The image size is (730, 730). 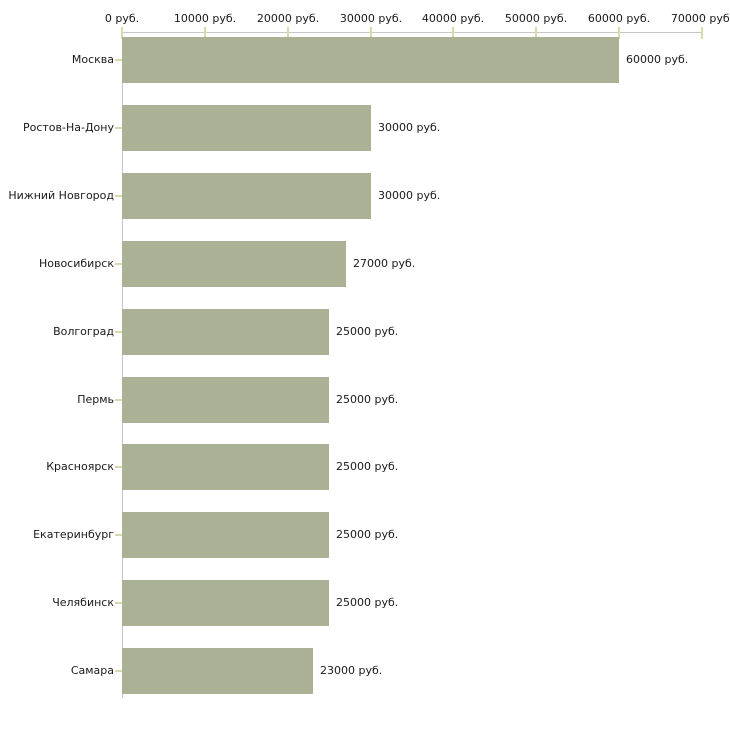 I want to click on category-label: Москва, so click(x=92, y=59).